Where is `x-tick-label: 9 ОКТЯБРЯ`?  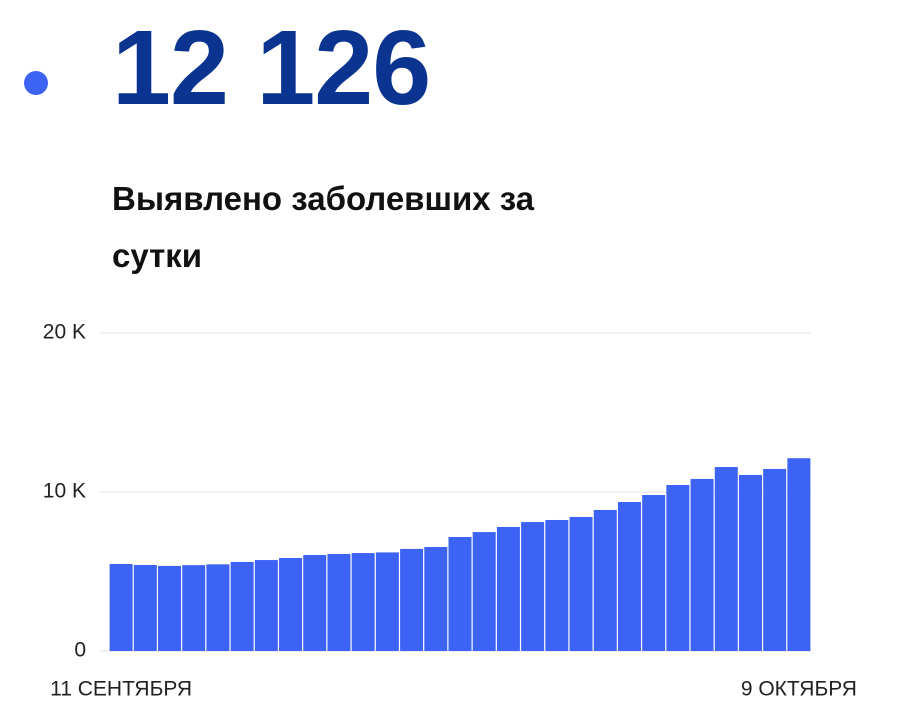
x-tick-label: 9 ОКТЯБРЯ is located at coordinates (799, 689).